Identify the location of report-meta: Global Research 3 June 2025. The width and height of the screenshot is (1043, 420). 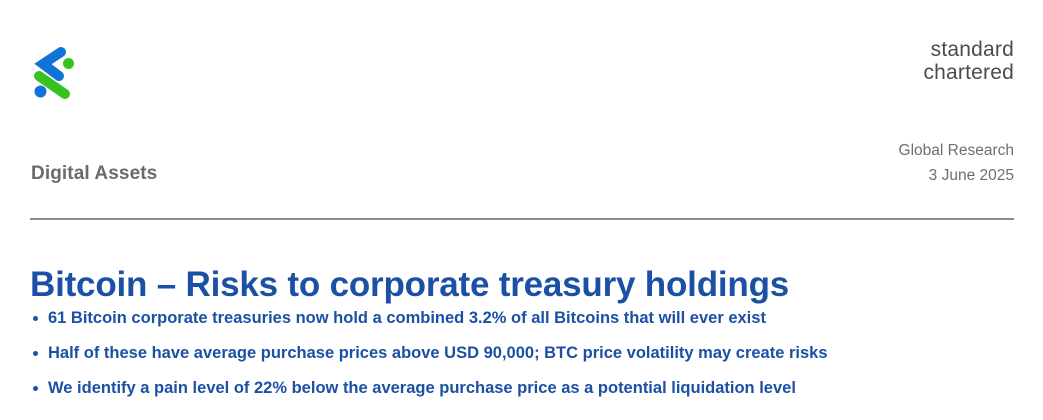
(956, 163).